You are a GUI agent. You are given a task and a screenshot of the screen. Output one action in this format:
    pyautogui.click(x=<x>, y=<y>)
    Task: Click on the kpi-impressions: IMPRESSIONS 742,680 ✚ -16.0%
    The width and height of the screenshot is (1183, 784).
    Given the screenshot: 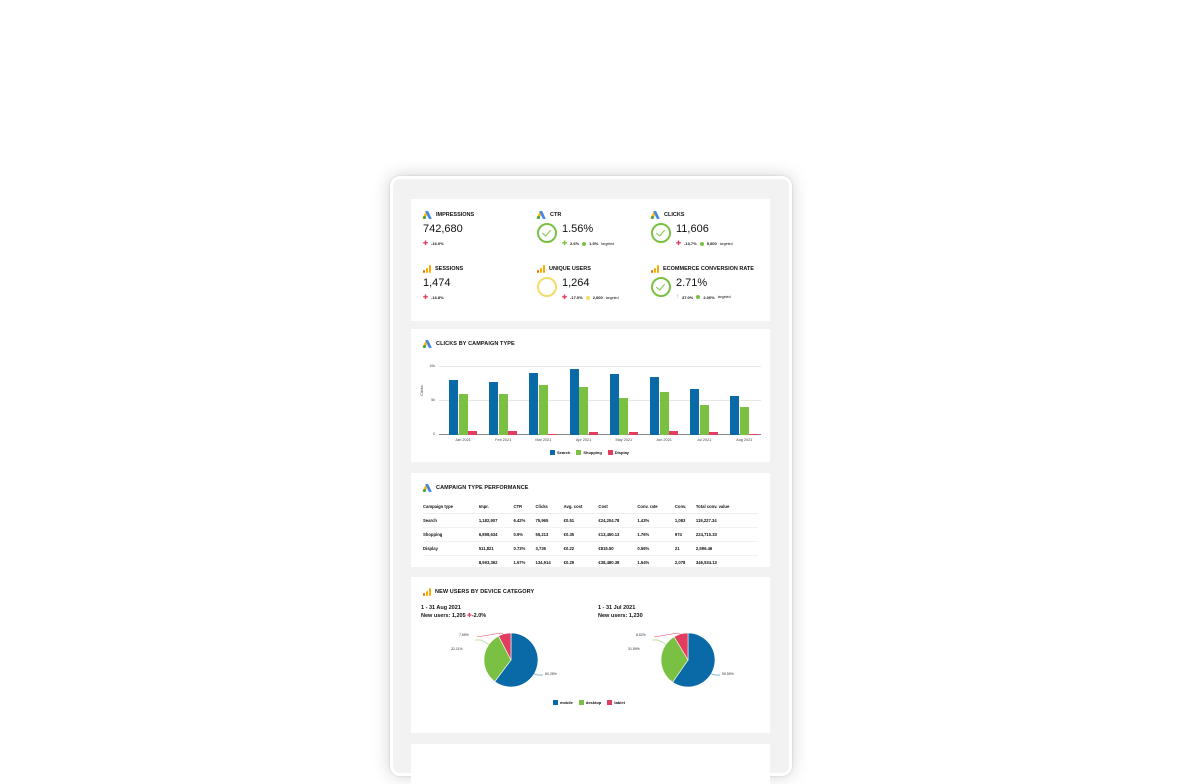 What is the action you would take?
    pyautogui.click(x=480, y=235)
    